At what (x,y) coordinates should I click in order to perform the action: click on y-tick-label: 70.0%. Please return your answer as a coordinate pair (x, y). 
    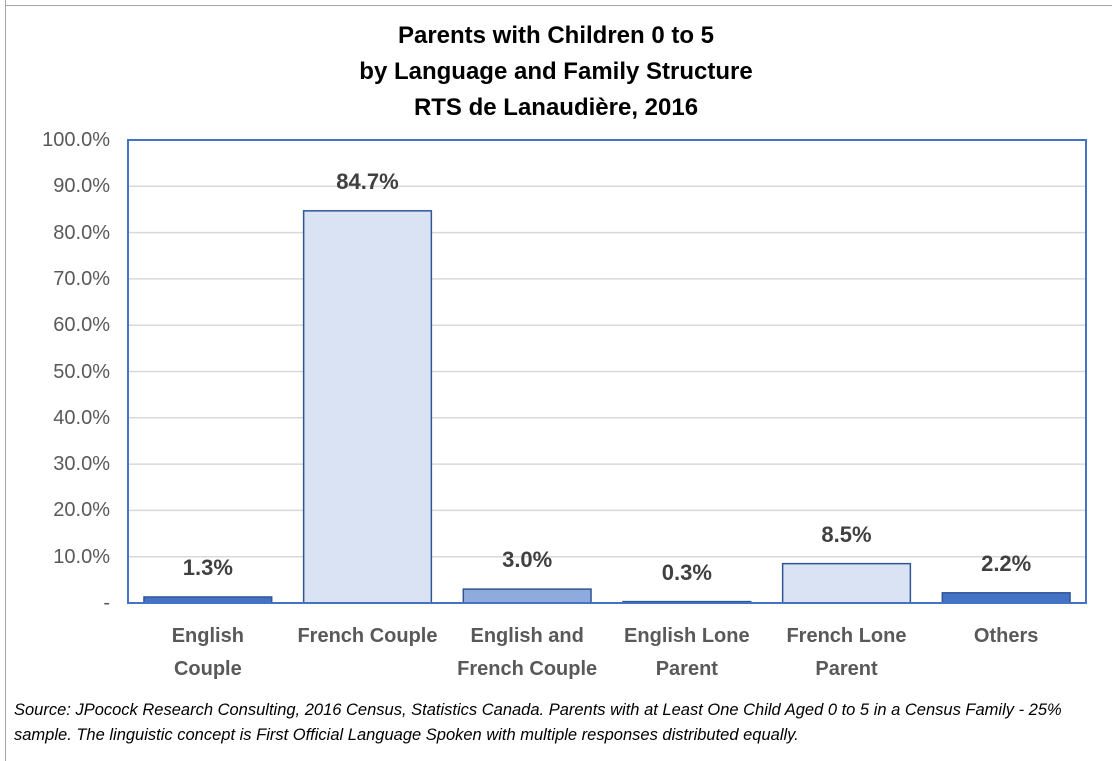
    Looking at the image, I should click on (81, 278).